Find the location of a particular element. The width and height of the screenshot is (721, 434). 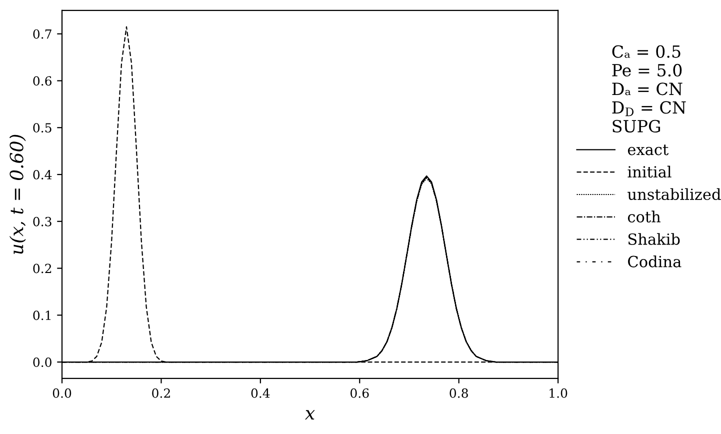

legend-label: Codina is located at coordinates (655, 262).